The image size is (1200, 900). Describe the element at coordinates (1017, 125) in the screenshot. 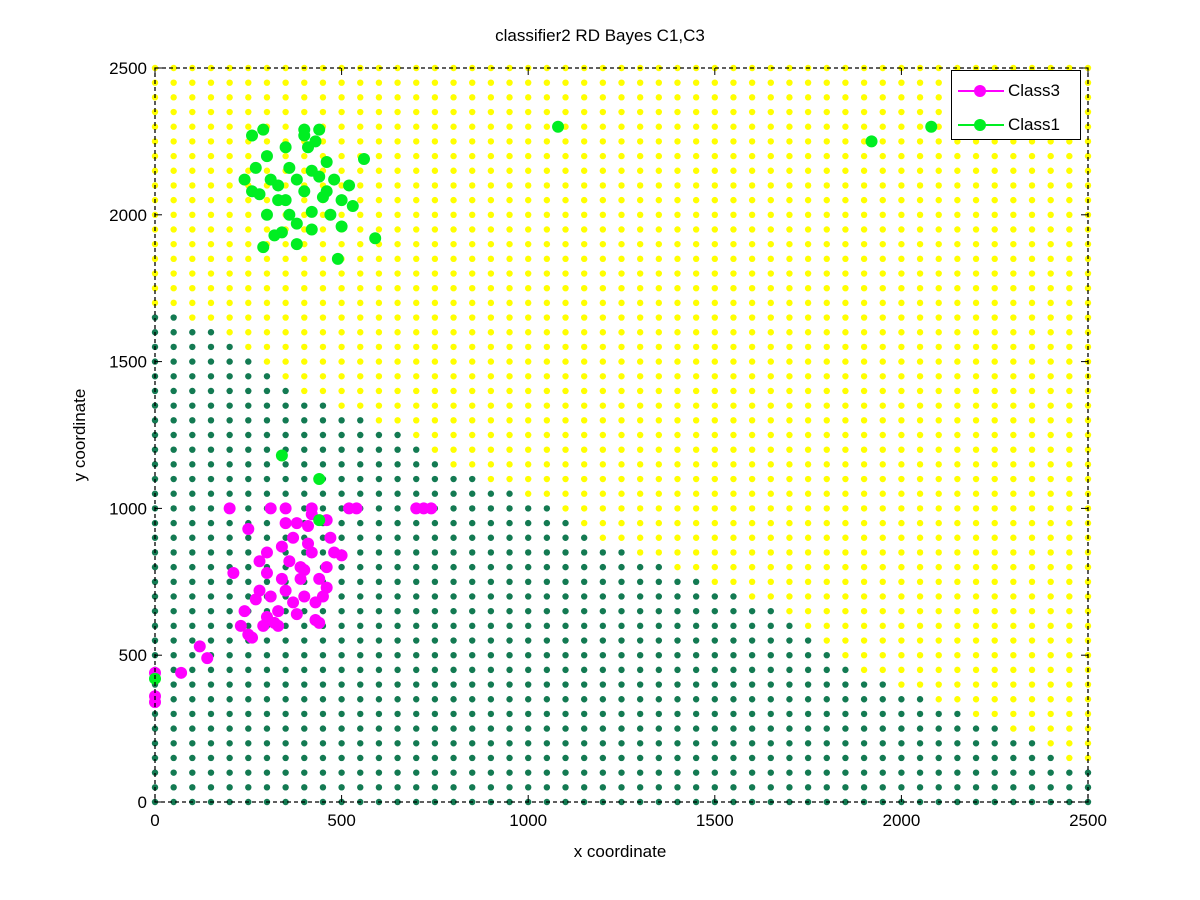

I see `legend-item-class1: Class1` at that location.